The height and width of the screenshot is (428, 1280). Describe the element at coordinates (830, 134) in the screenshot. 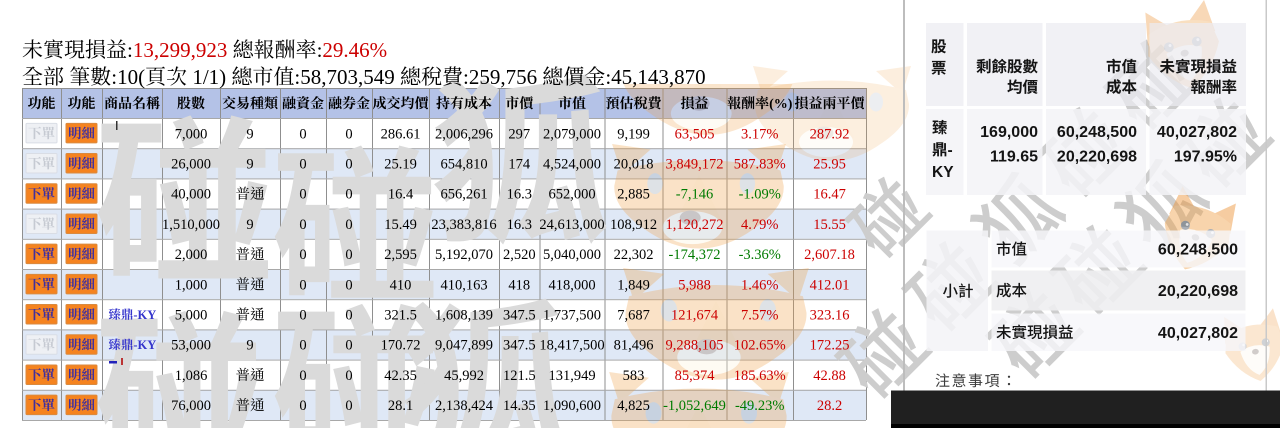

I see `svg-text: 287.92` at that location.